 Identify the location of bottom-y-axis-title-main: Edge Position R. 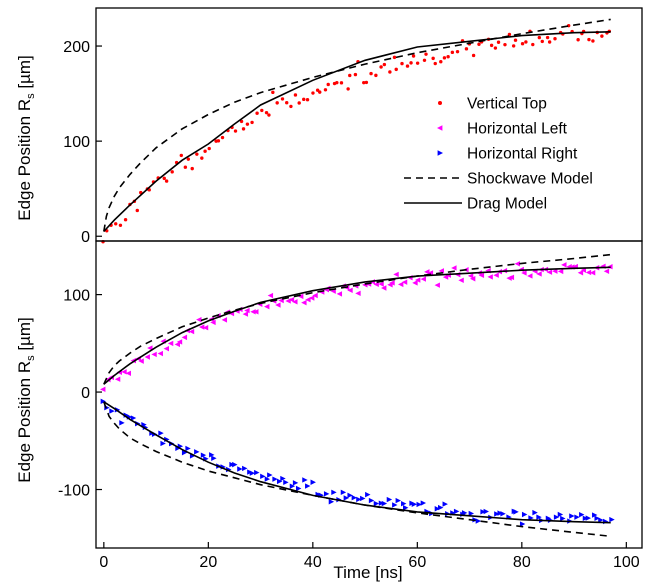
(24, 422).